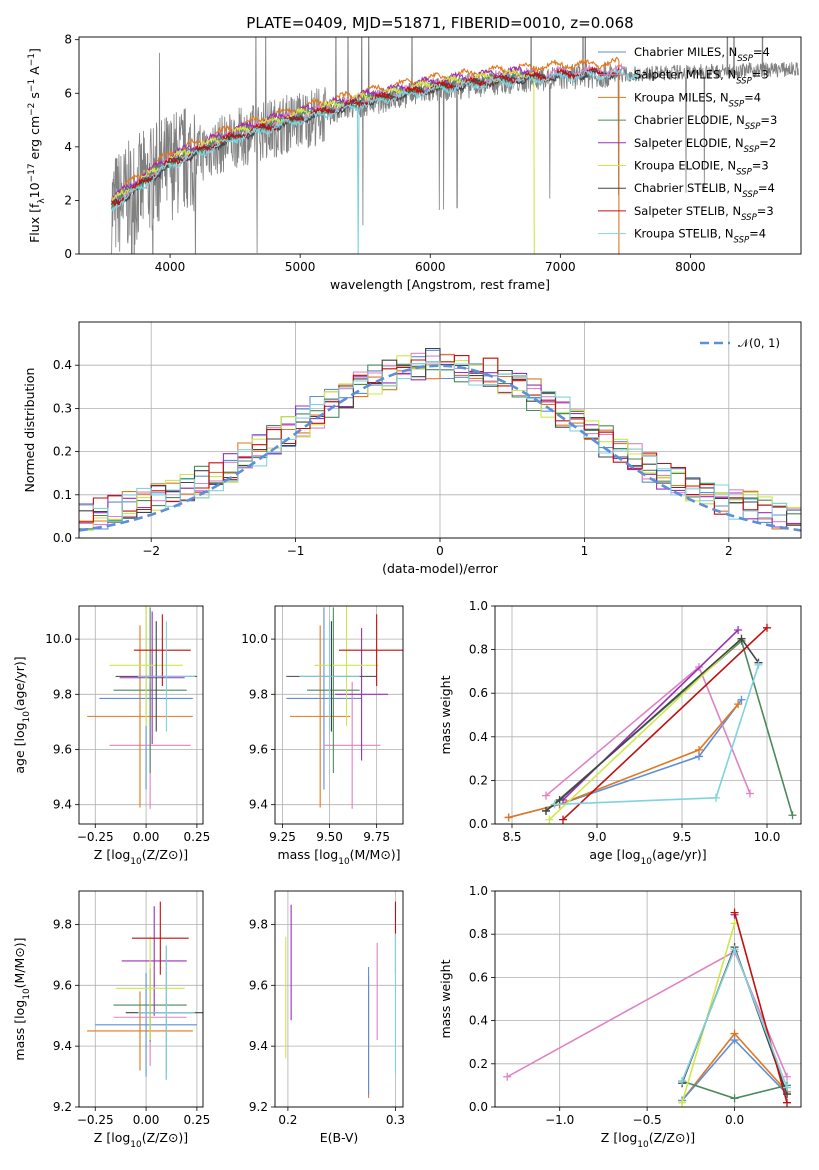 Image resolution: width=819 pixels, height=1170 pixels. What do you see at coordinates (704, 190) in the screenshot?
I see `legend-label: Chabrier STELIB, NSSP=4` at bounding box center [704, 190].